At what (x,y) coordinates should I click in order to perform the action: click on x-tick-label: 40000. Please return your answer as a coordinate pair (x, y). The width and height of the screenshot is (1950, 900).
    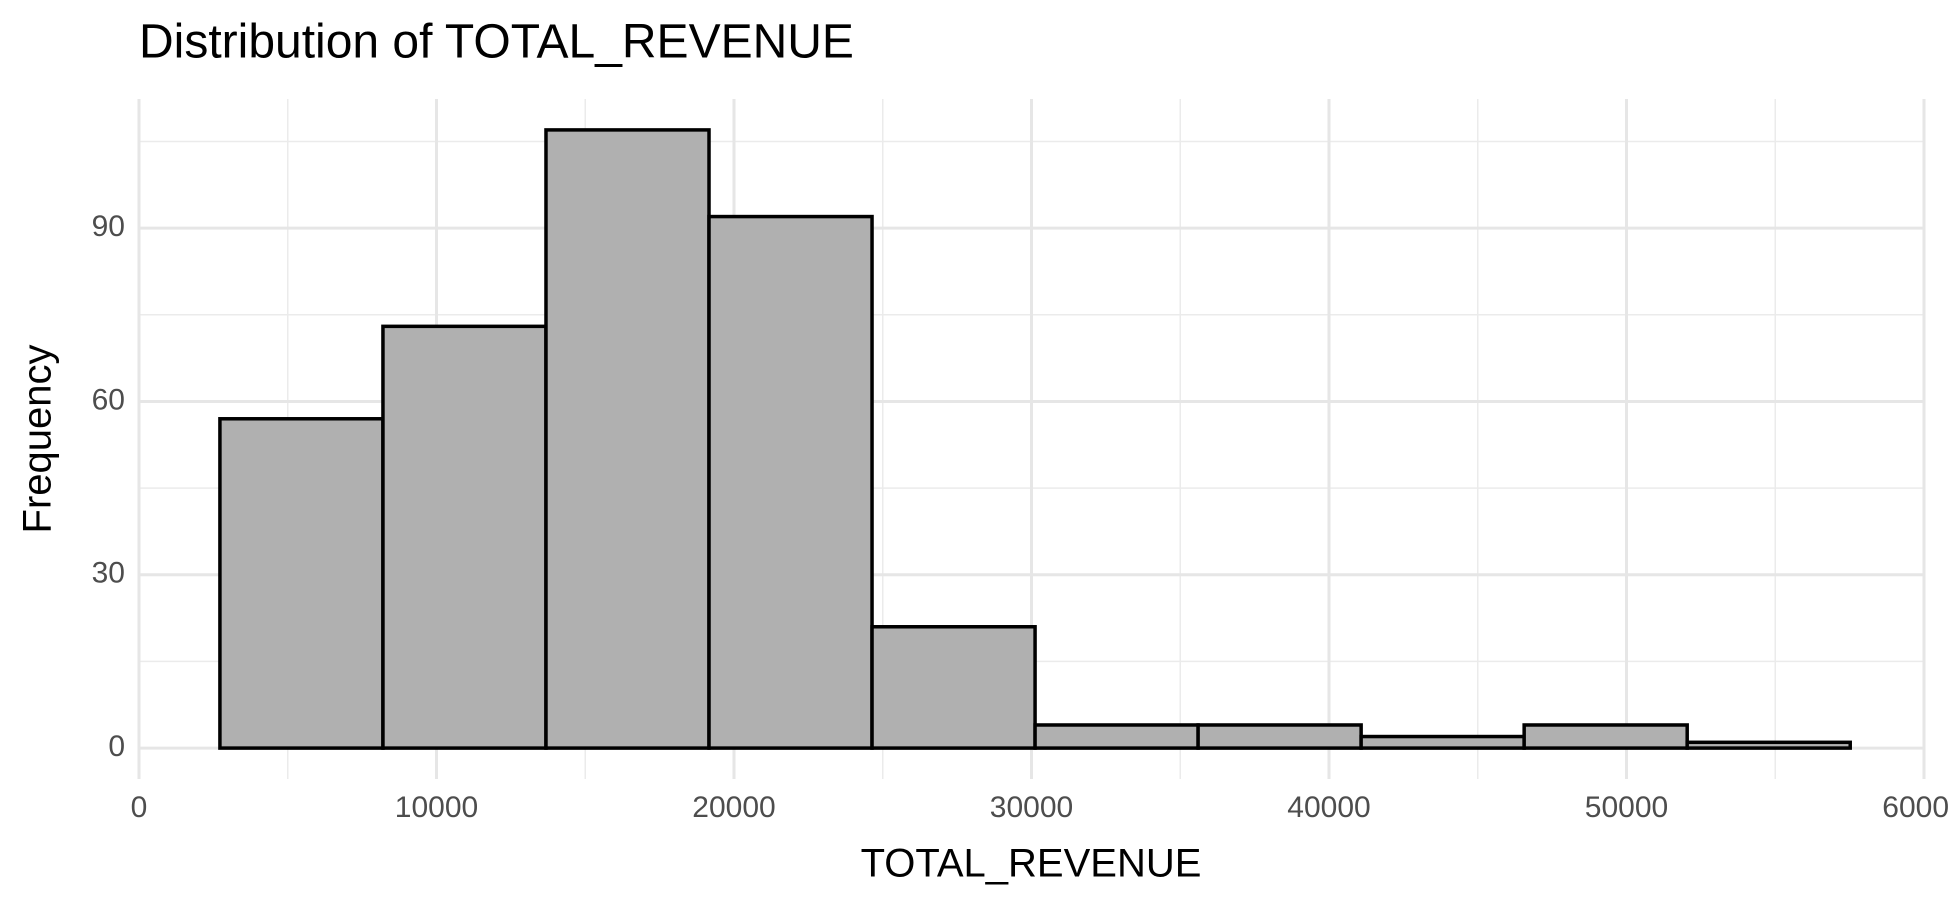
    Looking at the image, I should click on (1328, 807).